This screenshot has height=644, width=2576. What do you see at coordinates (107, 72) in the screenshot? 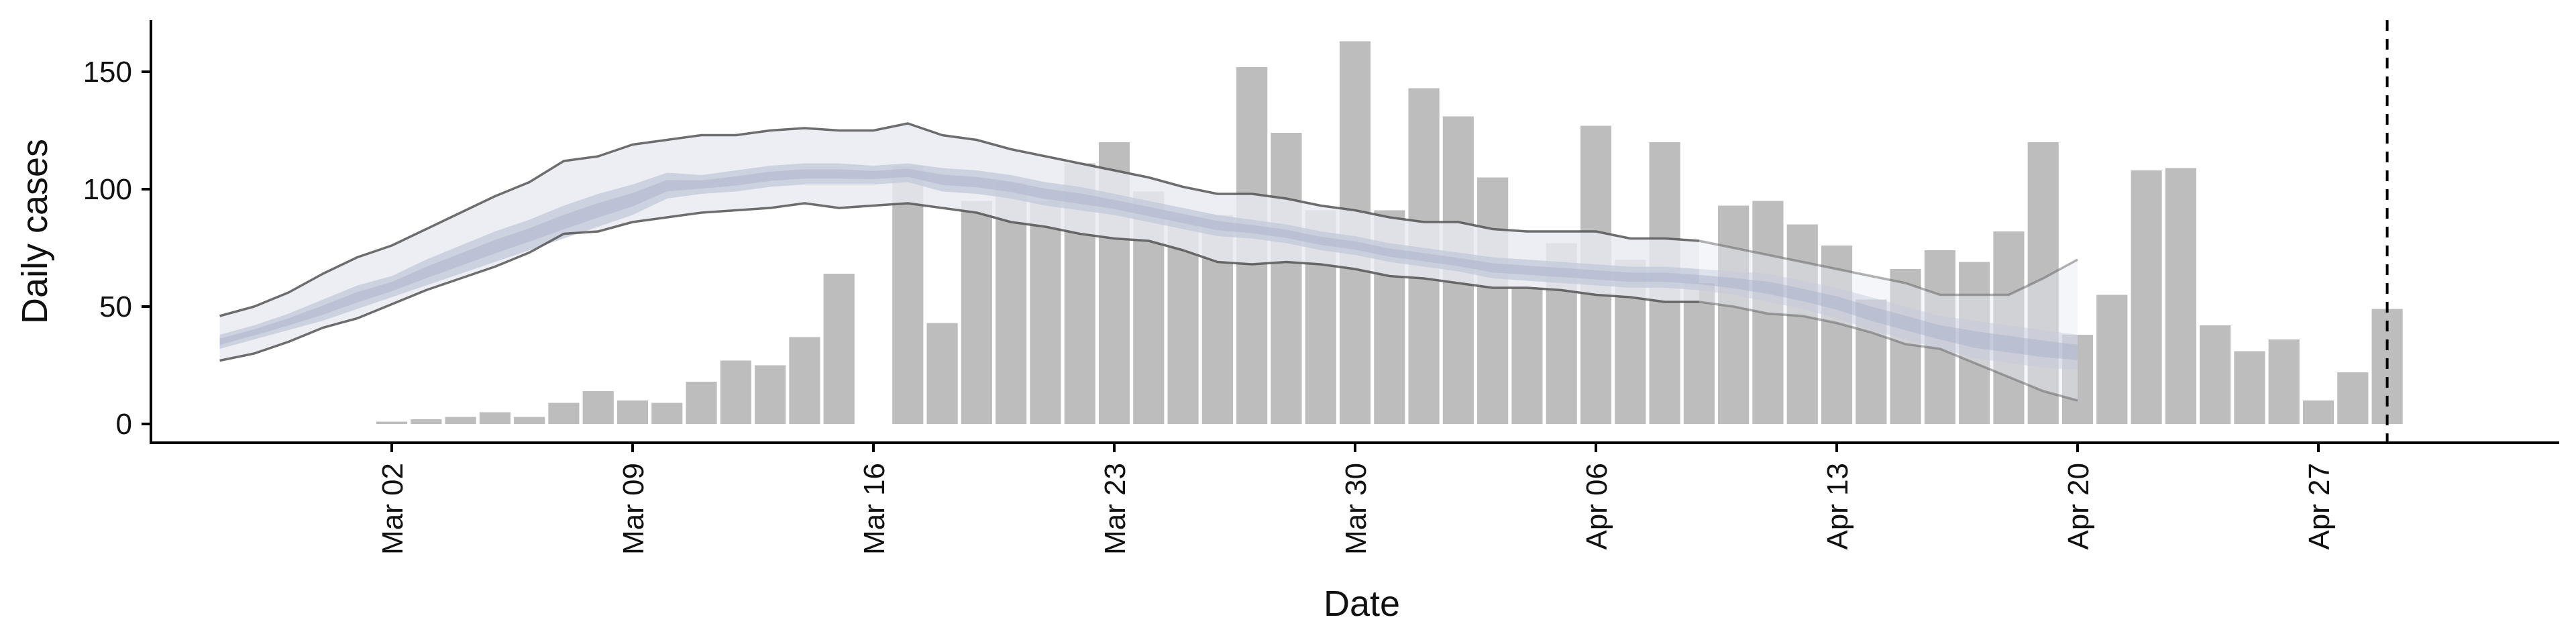
I see `y-tick-label: 150` at bounding box center [107, 72].